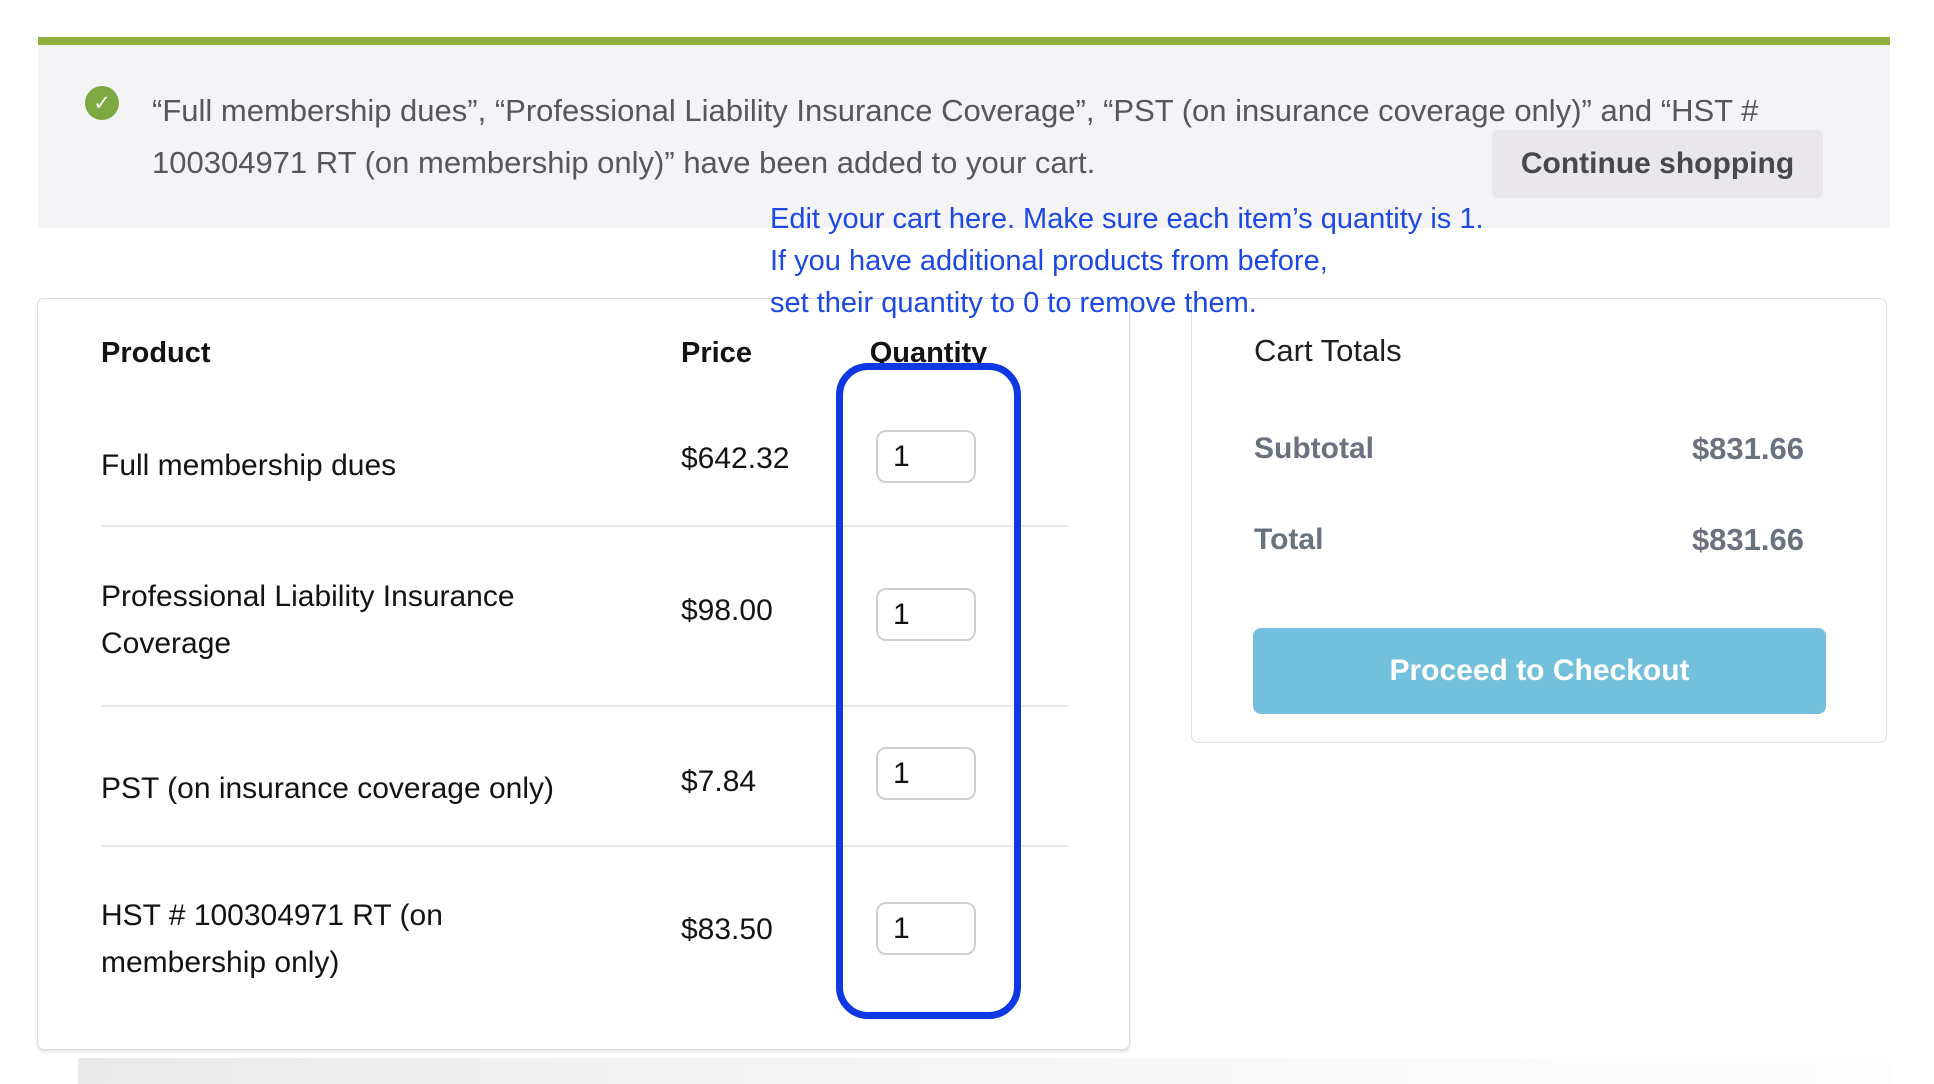 The height and width of the screenshot is (1084, 1934). What do you see at coordinates (1657, 164) in the screenshot?
I see `continue-shopping-button: Continue shopping` at bounding box center [1657, 164].